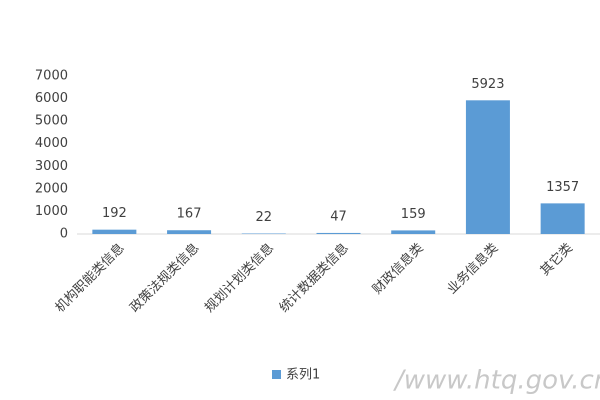  Describe the element at coordinates (472, 268) in the screenshot. I see `x-tick-label: 业务信息类` at that location.